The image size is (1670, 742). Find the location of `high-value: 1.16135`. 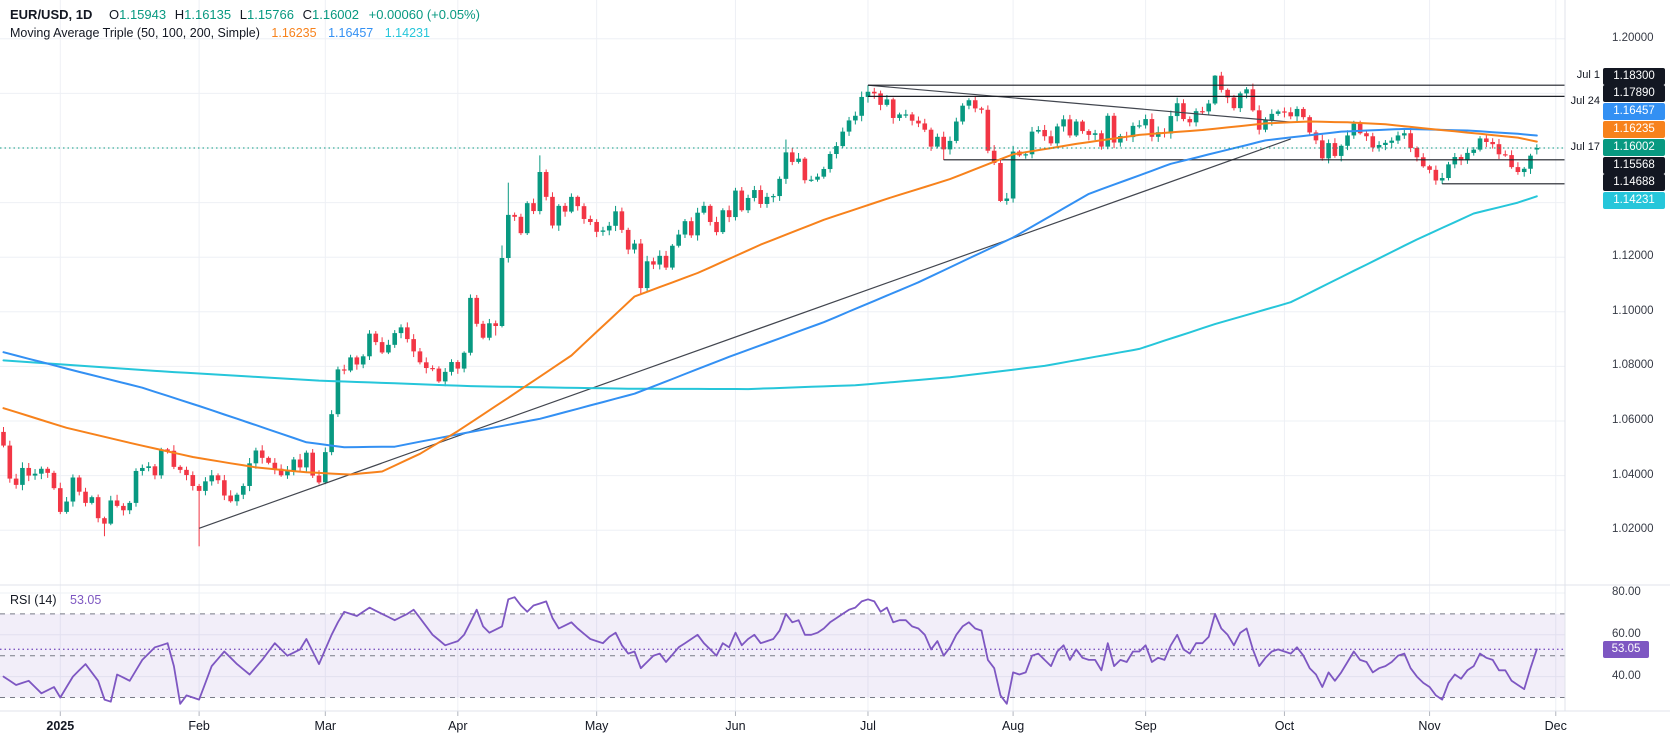

high-value: 1.16135 is located at coordinates (208, 14).